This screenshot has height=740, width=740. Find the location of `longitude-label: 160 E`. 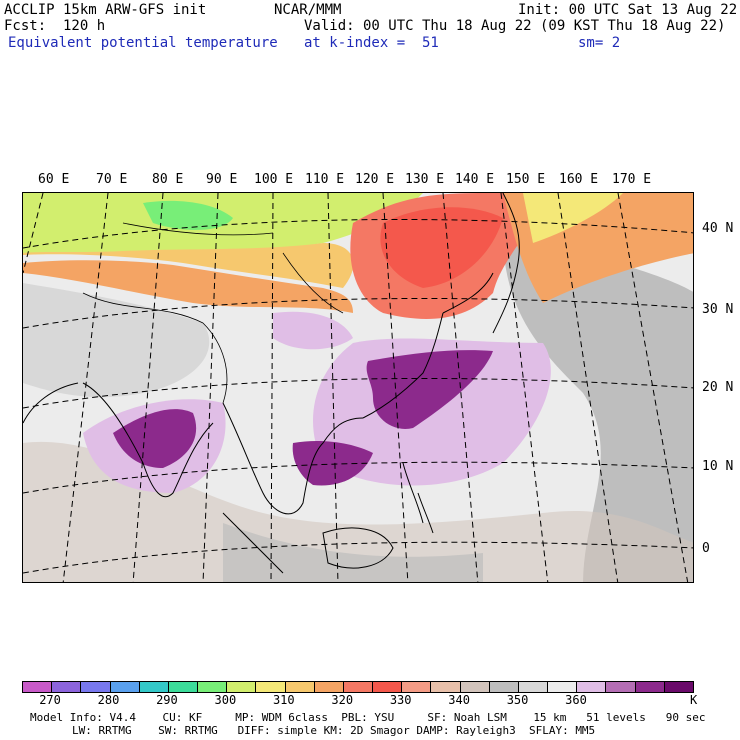

longitude-label: 160 E is located at coordinates (579, 179).